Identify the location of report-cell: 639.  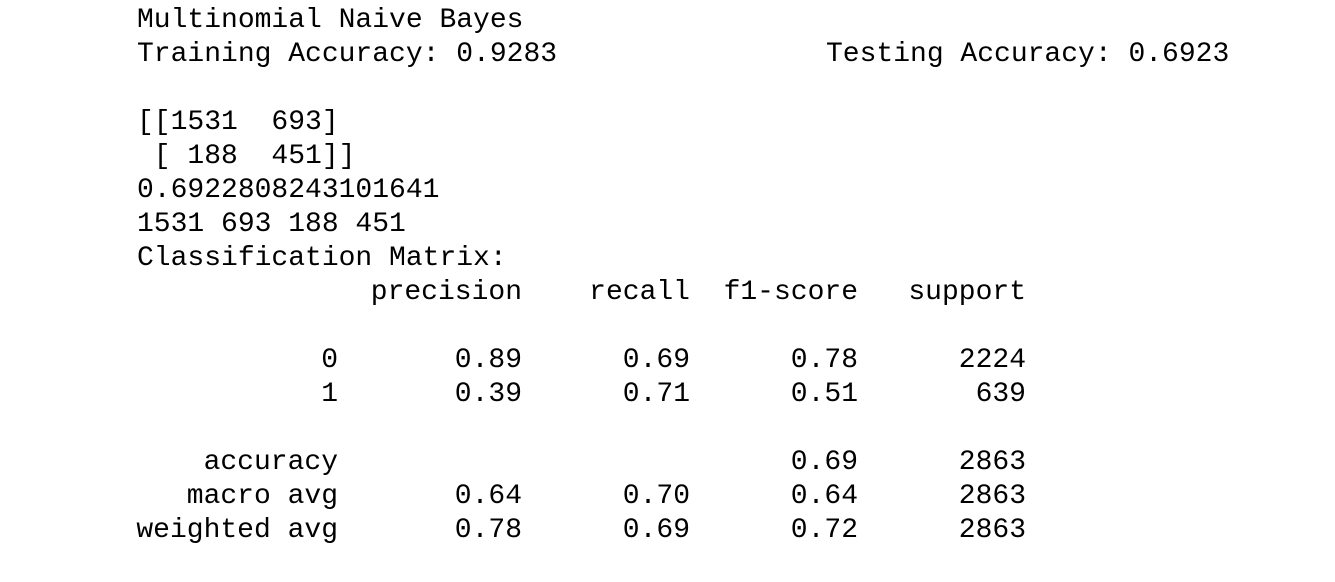
(1000, 394).